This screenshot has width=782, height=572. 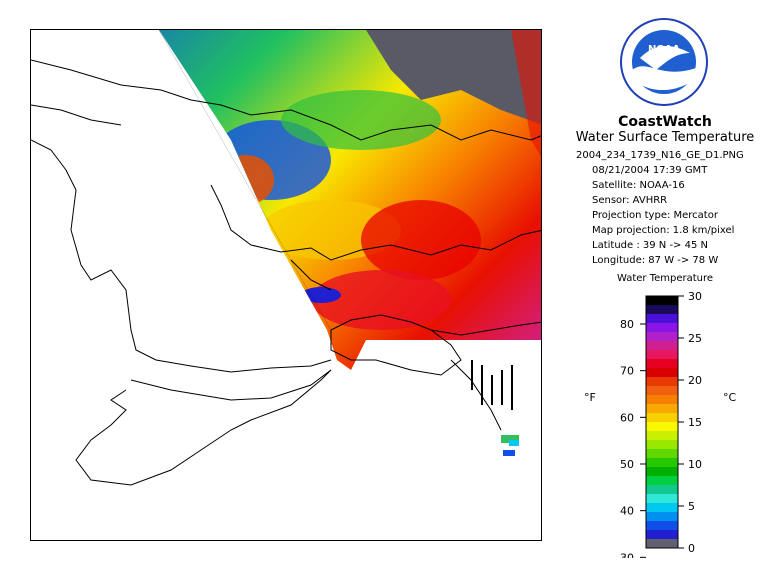 What do you see at coordinates (627, 511) in the screenshot?
I see `fahrenheit-tick-label: 40` at bounding box center [627, 511].